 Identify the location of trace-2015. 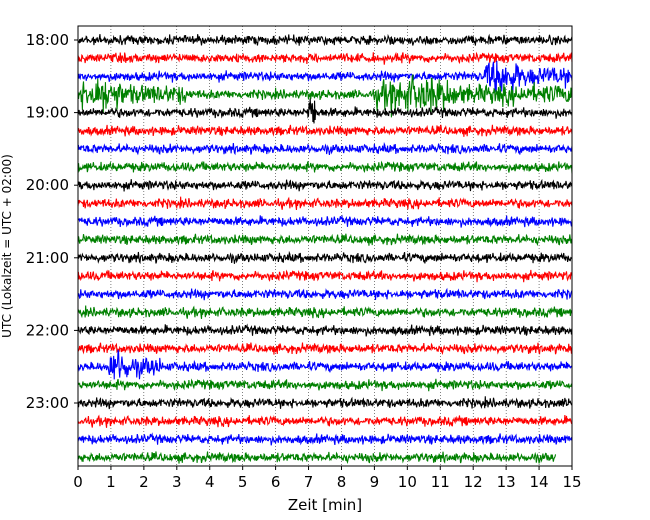
(325, 203).